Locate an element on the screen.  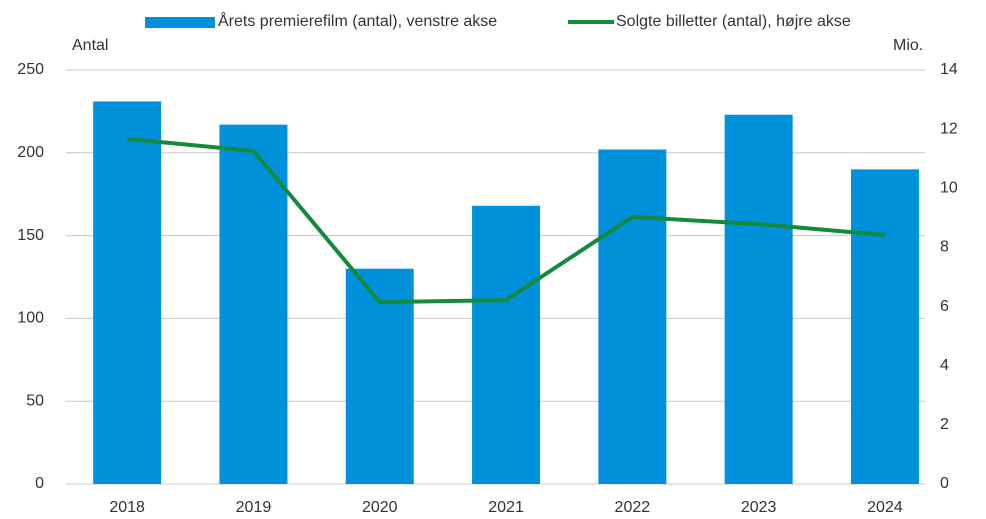
y2-tick-label: 8 is located at coordinates (944, 247).